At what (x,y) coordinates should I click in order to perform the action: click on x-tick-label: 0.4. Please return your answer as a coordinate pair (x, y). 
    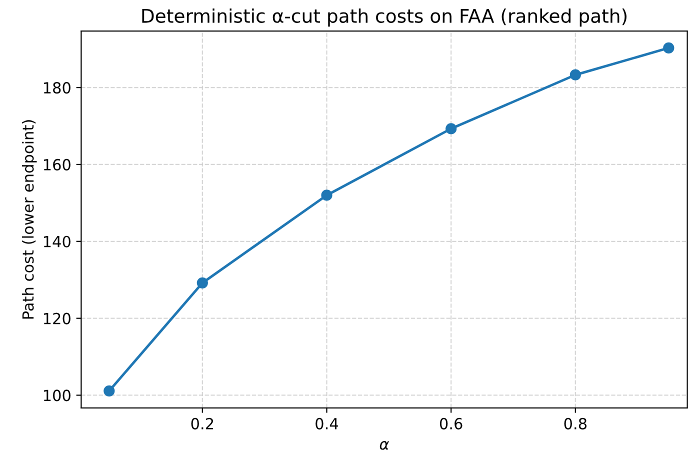
    Looking at the image, I should click on (327, 424).